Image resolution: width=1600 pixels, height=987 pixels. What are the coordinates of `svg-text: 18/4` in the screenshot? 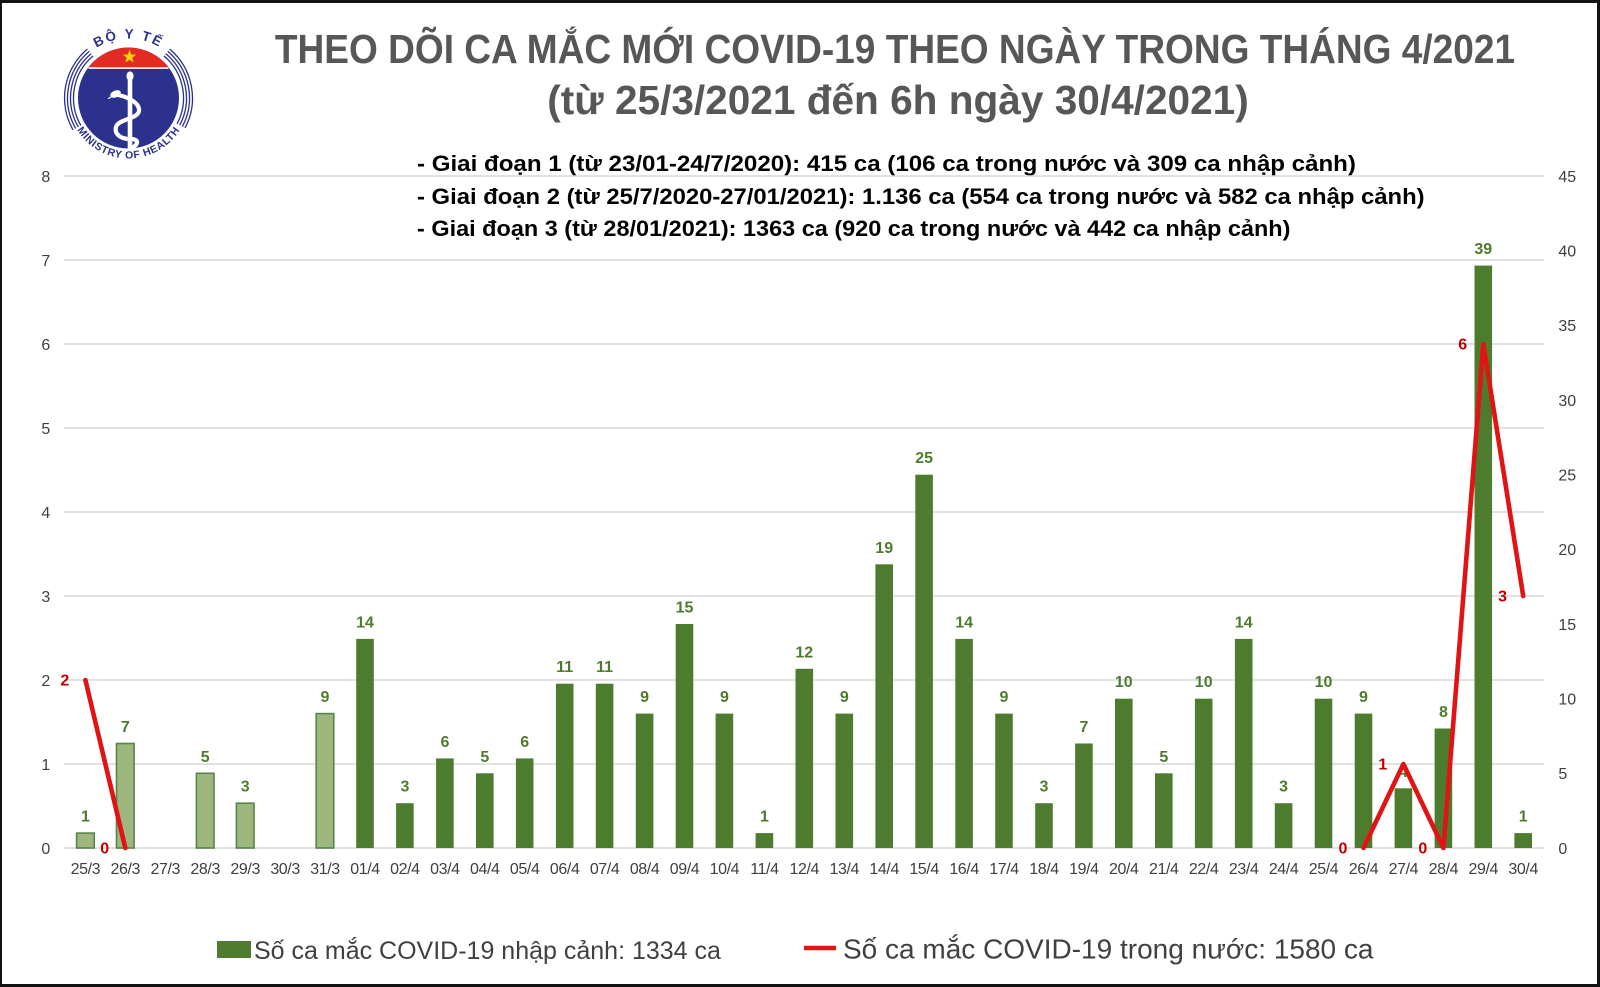 It's located at (1044, 869).